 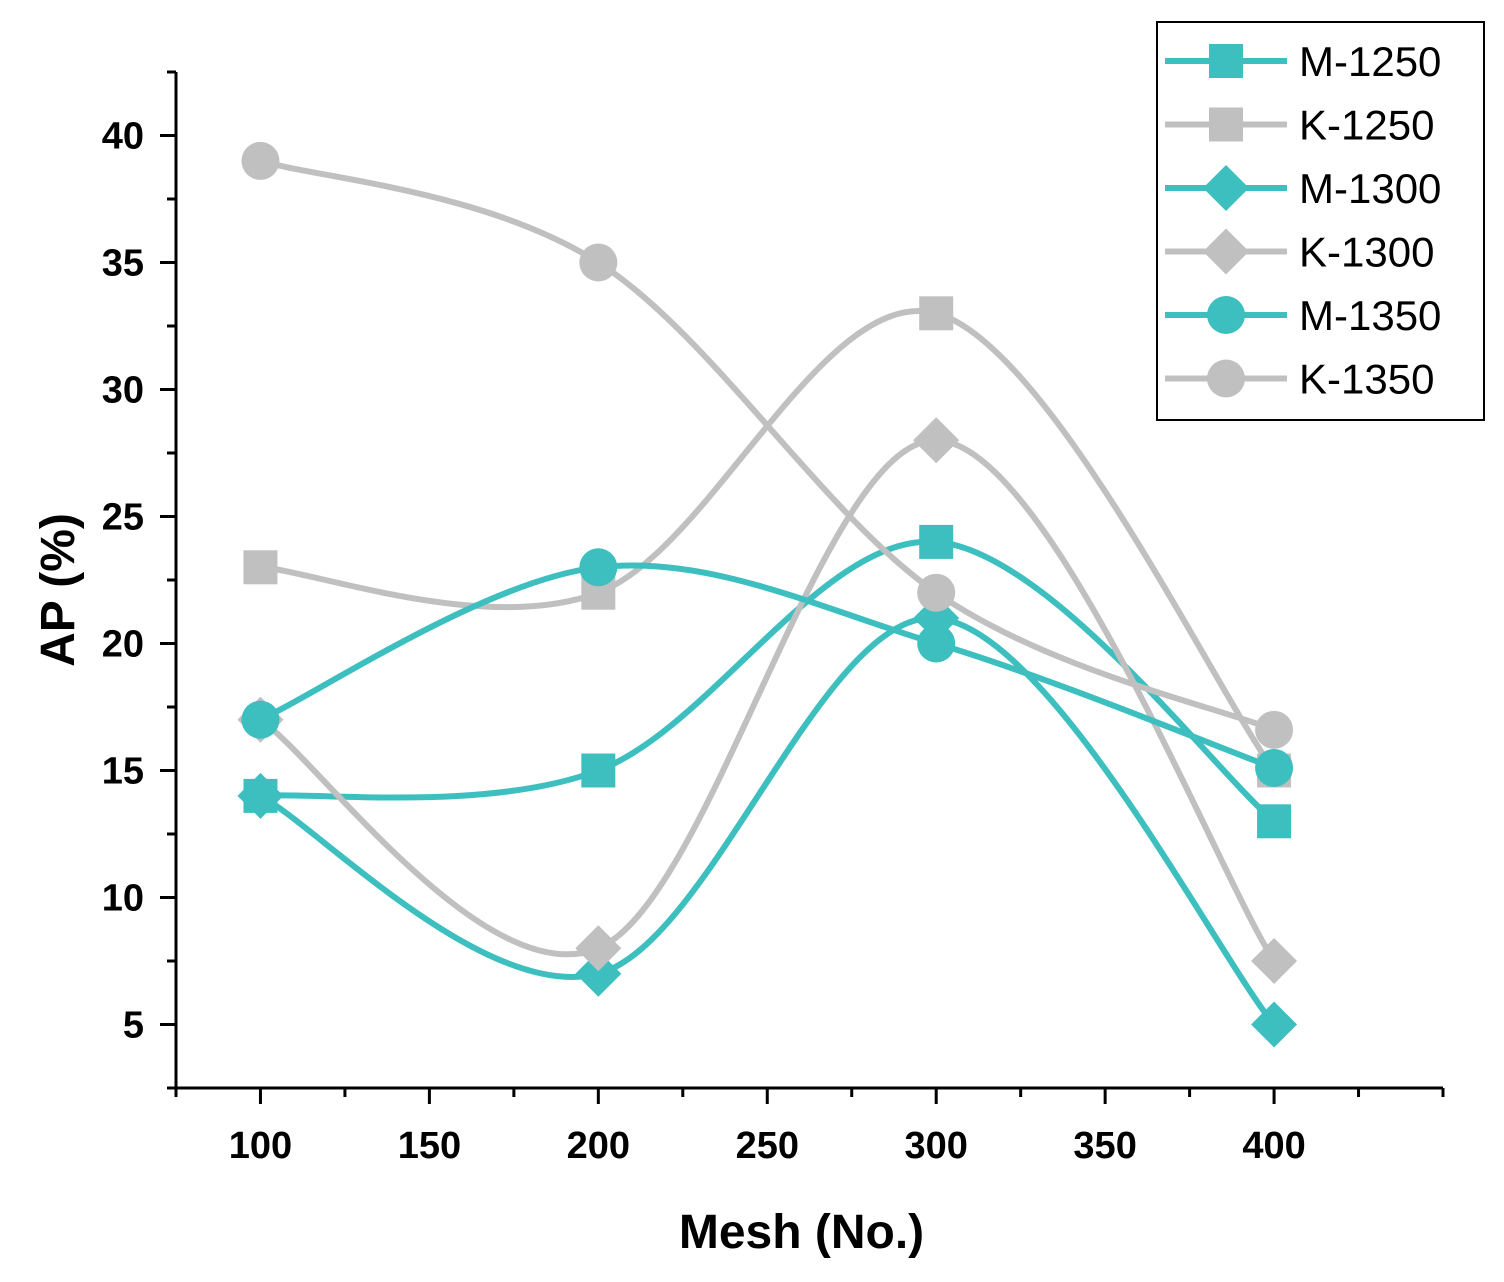 I want to click on legend-label: M-1350, so click(x=1370, y=315).